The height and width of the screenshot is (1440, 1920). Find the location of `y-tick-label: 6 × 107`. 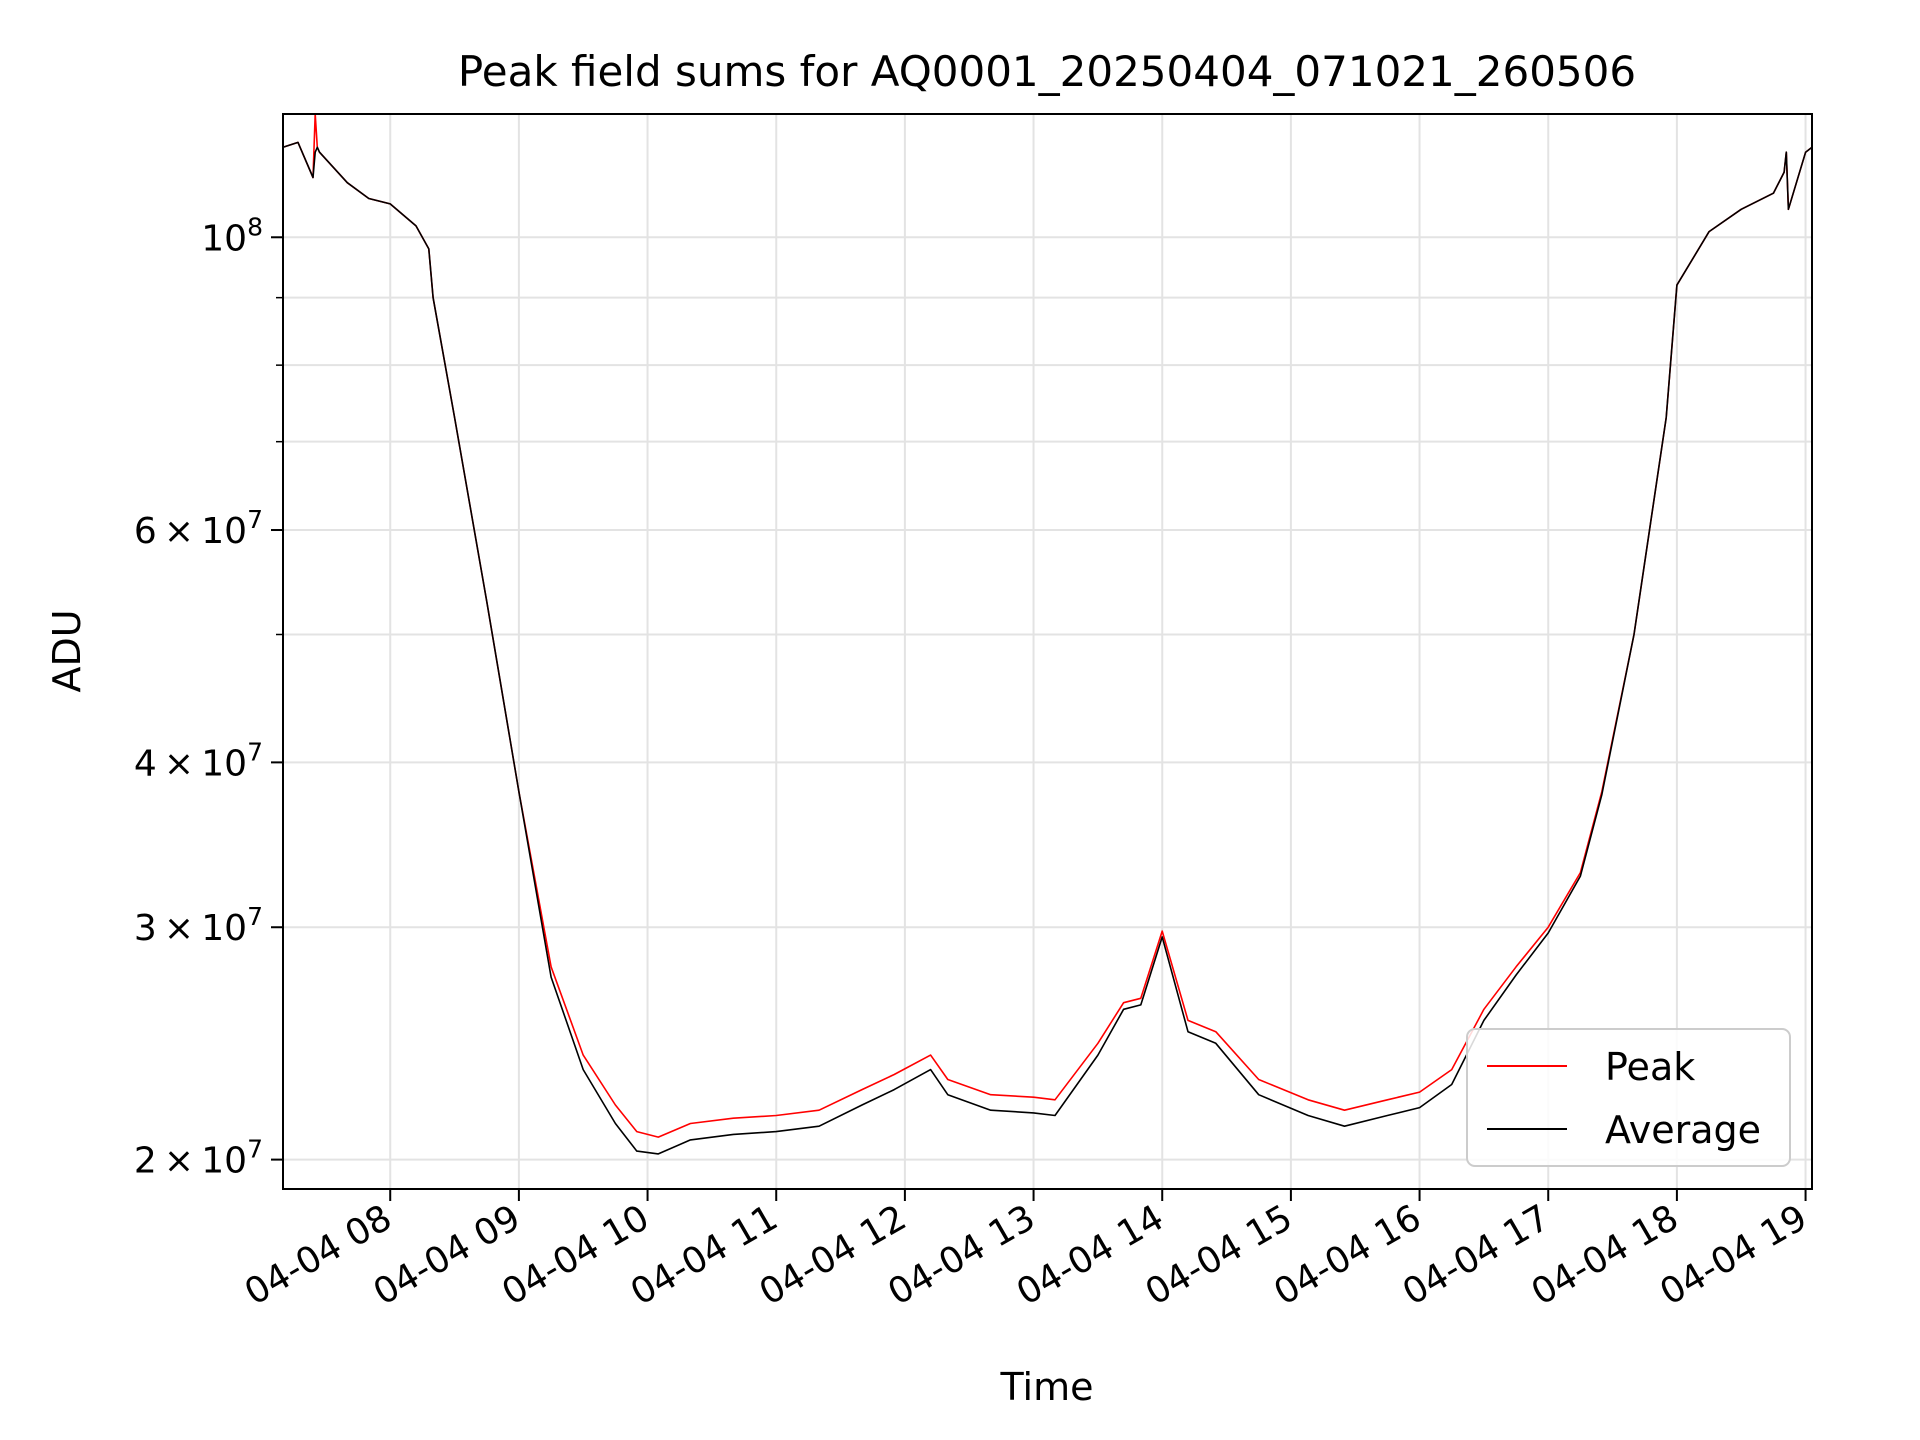

y-tick-label: 6 × 107 is located at coordinates (198, 528).